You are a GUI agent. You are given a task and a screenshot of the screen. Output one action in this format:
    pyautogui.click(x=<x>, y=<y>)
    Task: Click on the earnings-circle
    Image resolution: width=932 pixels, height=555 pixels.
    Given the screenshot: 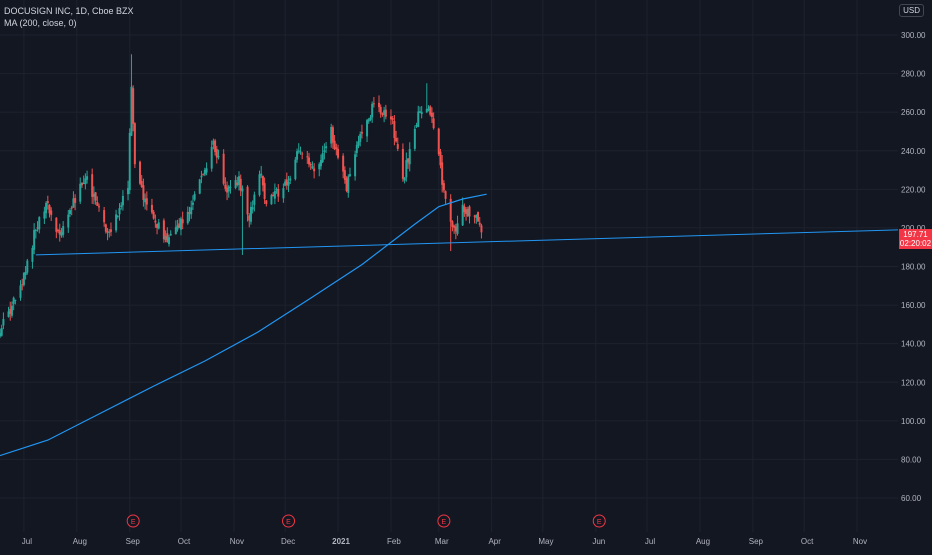 What is the action you would take?
    pyautogui.click(x=289, y=521)
    